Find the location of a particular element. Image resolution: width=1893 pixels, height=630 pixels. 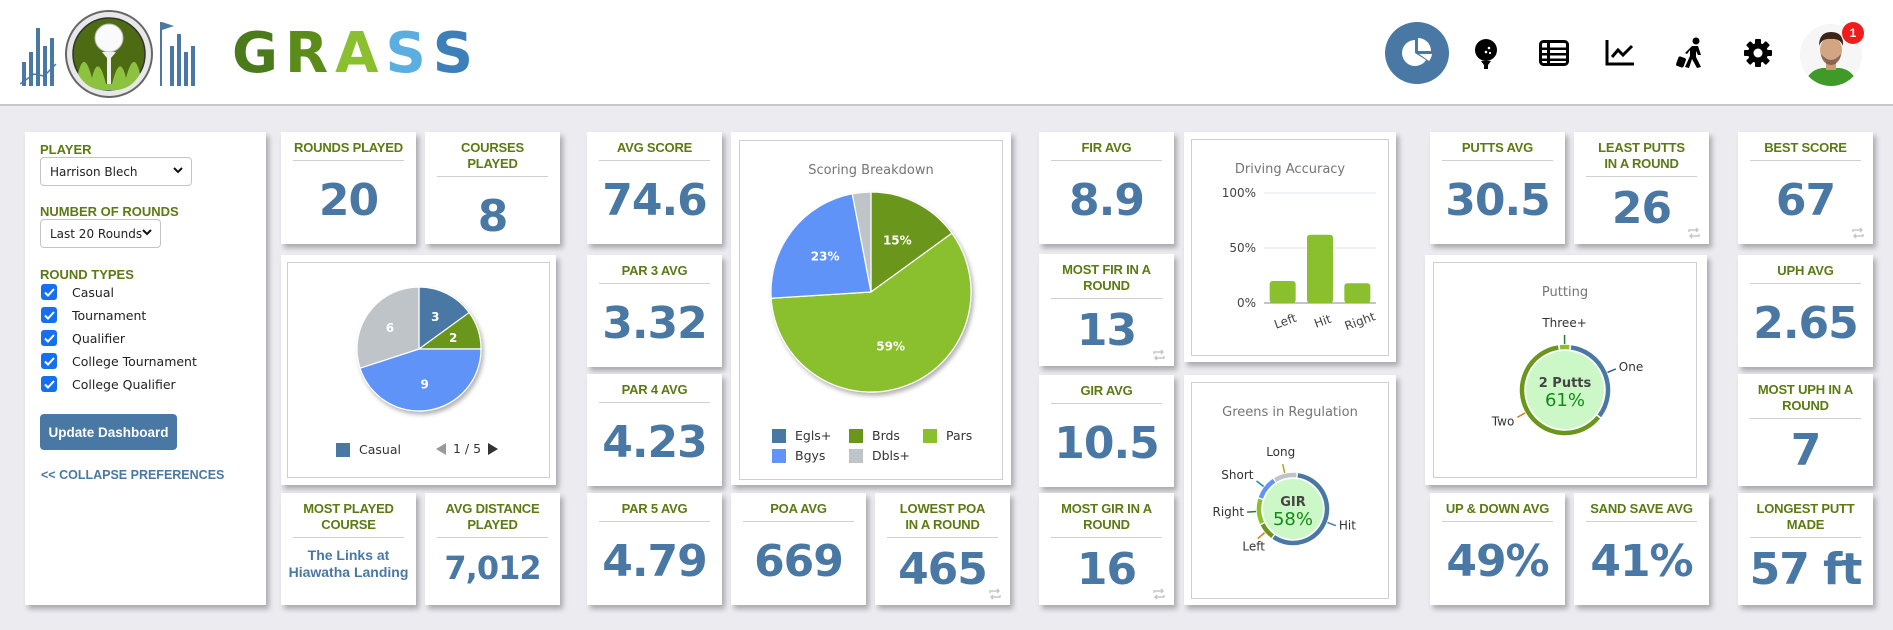

y-tick-label: 0% is located at coordinates (1246, 303).